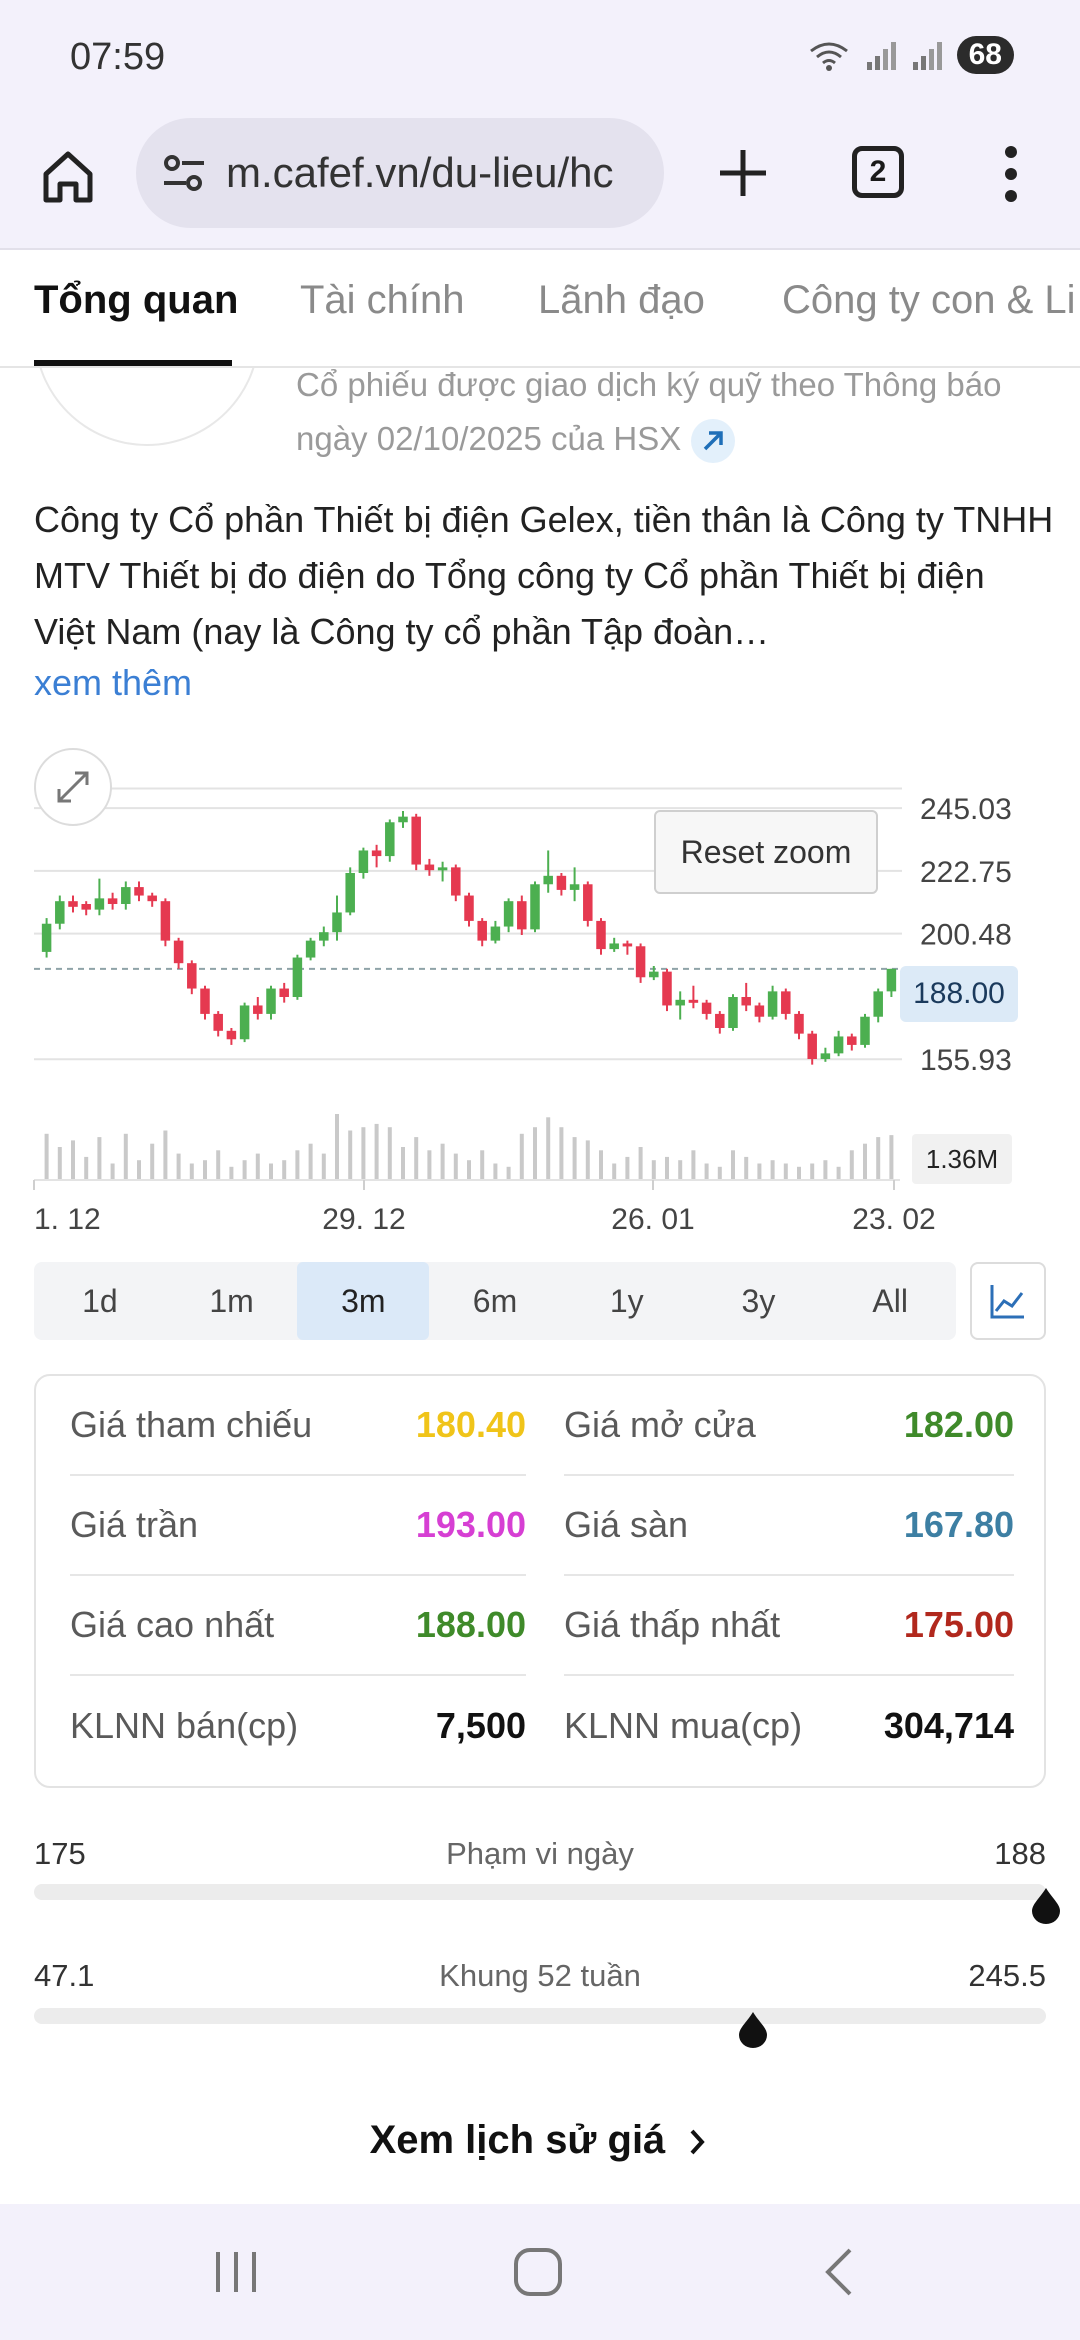 This screenshot has height=2340, width=1080. Describe the element at coordinates (113, 682) in the screenshot. I see `see-more-link: xem thêm` at that location.